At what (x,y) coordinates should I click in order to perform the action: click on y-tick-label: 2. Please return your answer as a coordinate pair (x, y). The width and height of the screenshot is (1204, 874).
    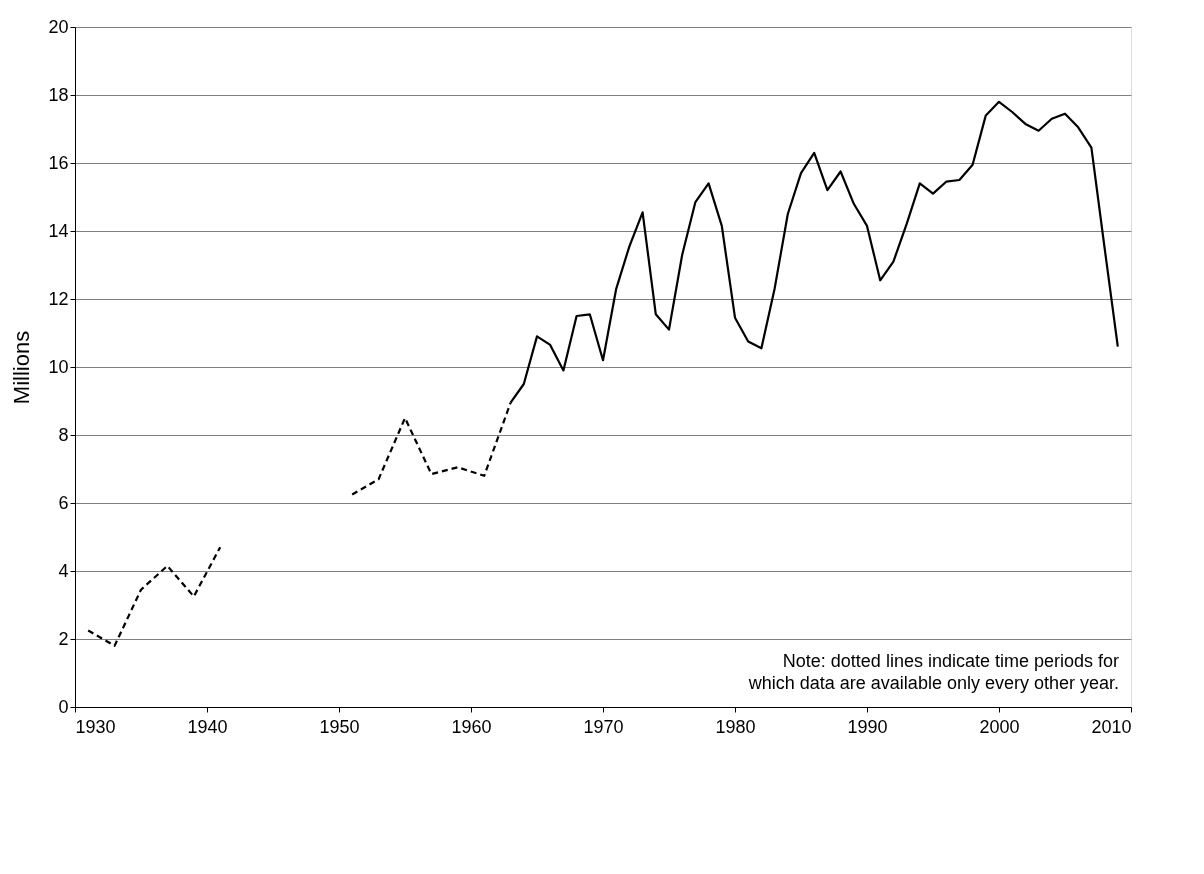
    Looking at the image, I should click on (63, 638).